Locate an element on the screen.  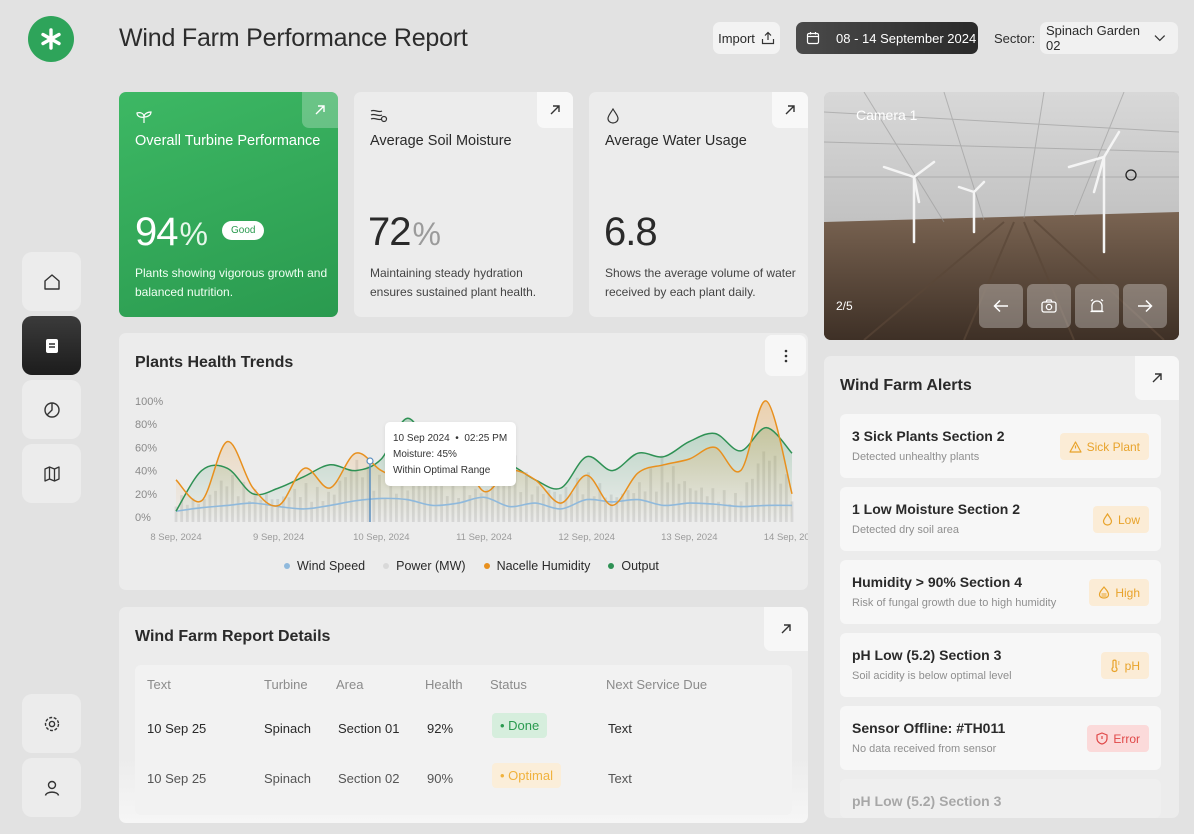
column-header: Status is located at coordinates (508, 684).